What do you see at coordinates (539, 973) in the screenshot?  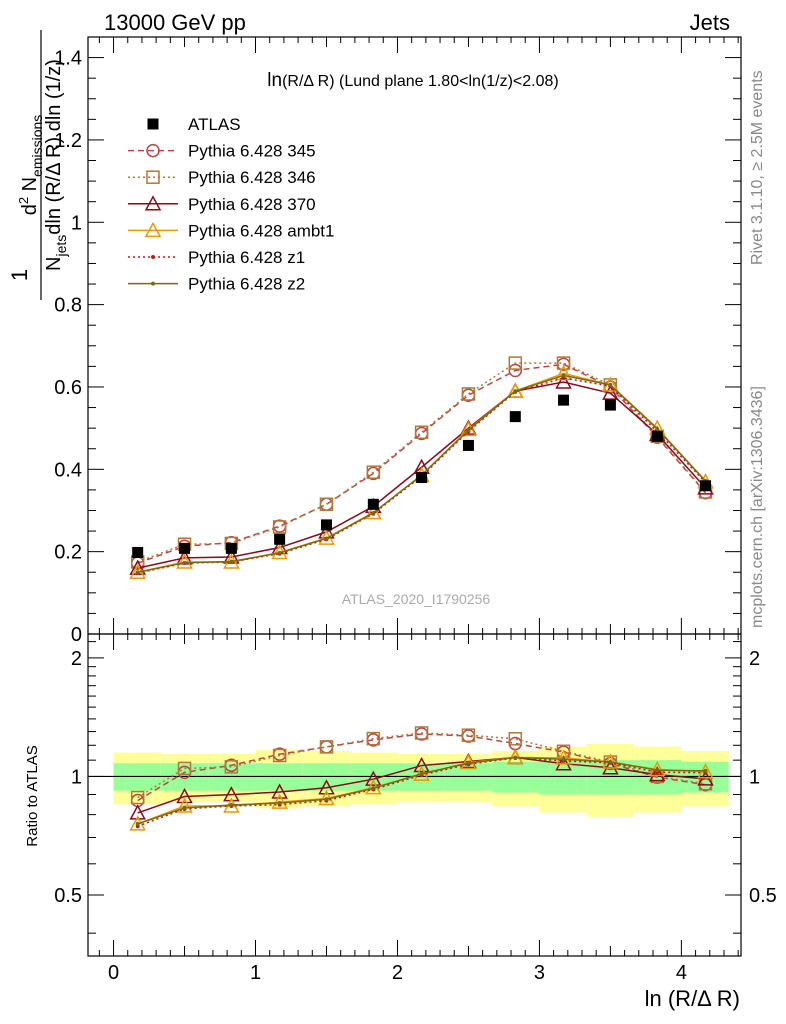 I see `x-tick-label: 3` at bounding box center [539, 973].